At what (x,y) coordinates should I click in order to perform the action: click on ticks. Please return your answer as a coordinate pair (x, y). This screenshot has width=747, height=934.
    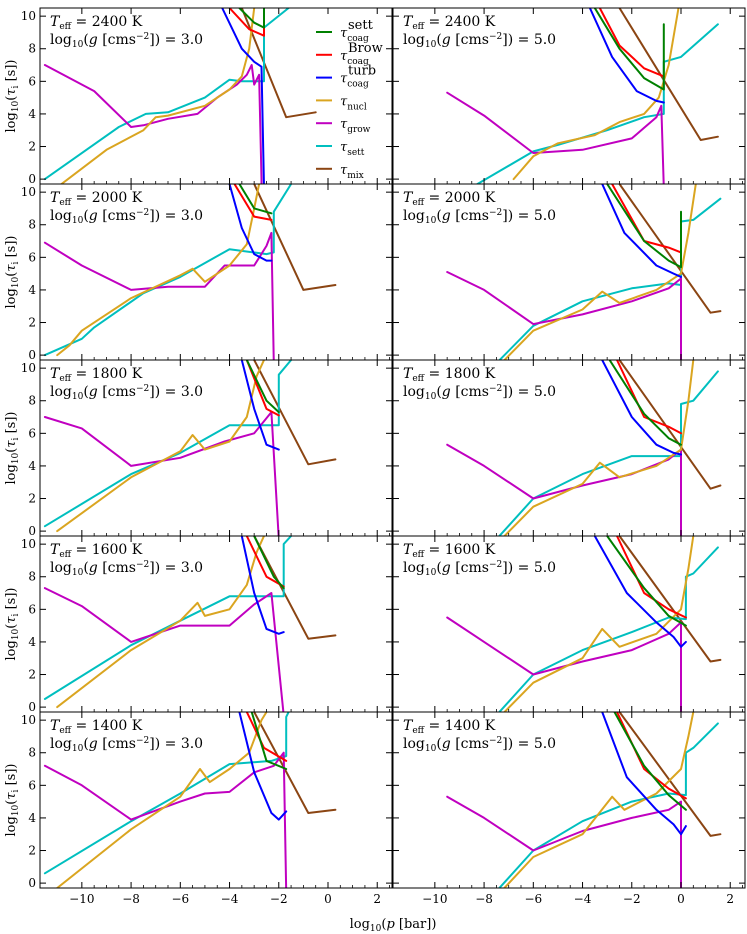
    Looking at the image, I should click on (216, 800).